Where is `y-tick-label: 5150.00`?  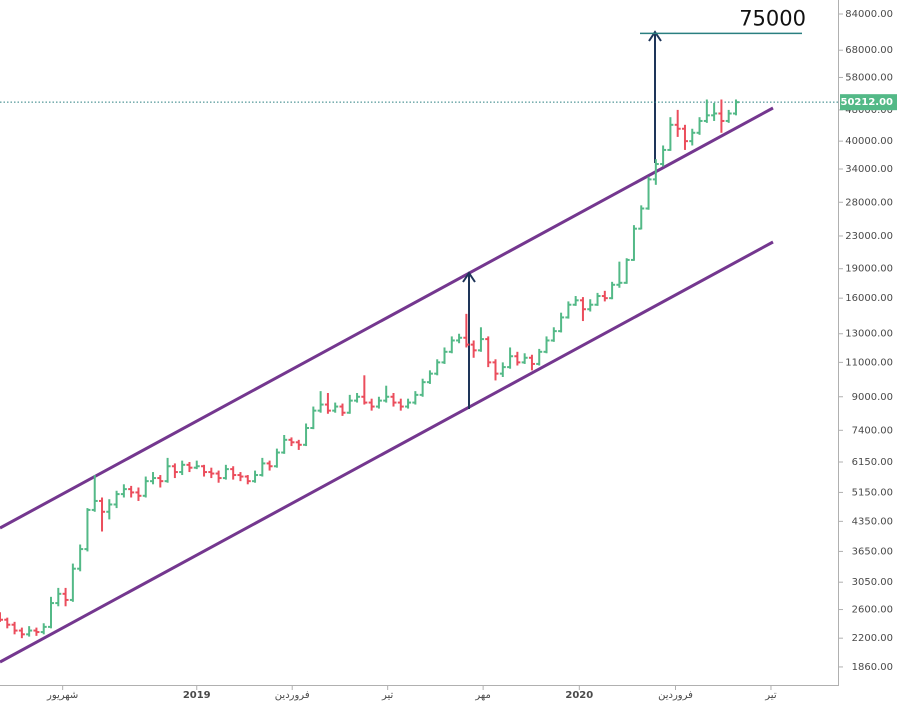
y-tick-label: 5150.00 is located at coordinates (872, 492).